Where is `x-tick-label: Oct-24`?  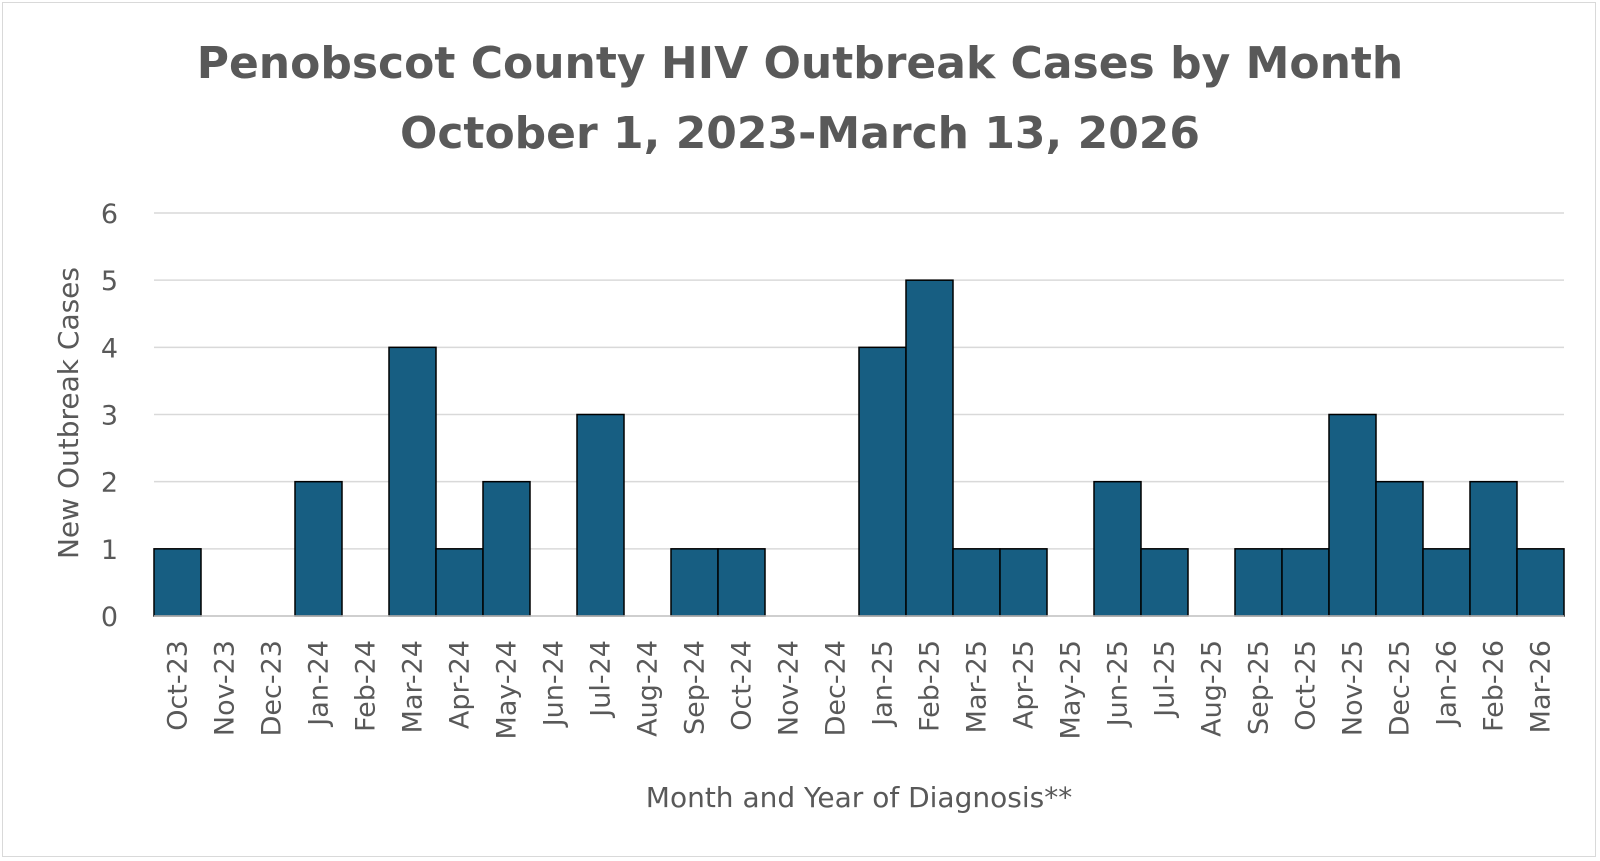 x-tick-label: Oct-24 is located at coordinates (742, 685).